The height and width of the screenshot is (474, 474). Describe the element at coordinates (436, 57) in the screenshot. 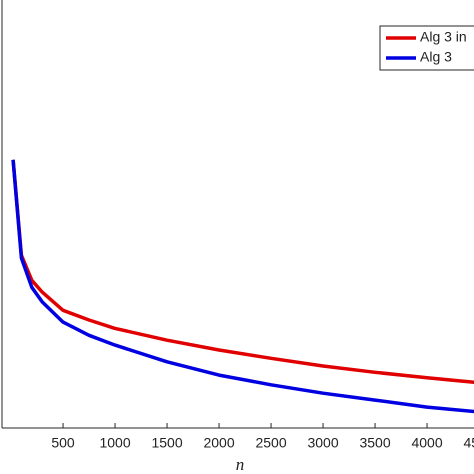

I see `legend-label: Alg 3` at that location.